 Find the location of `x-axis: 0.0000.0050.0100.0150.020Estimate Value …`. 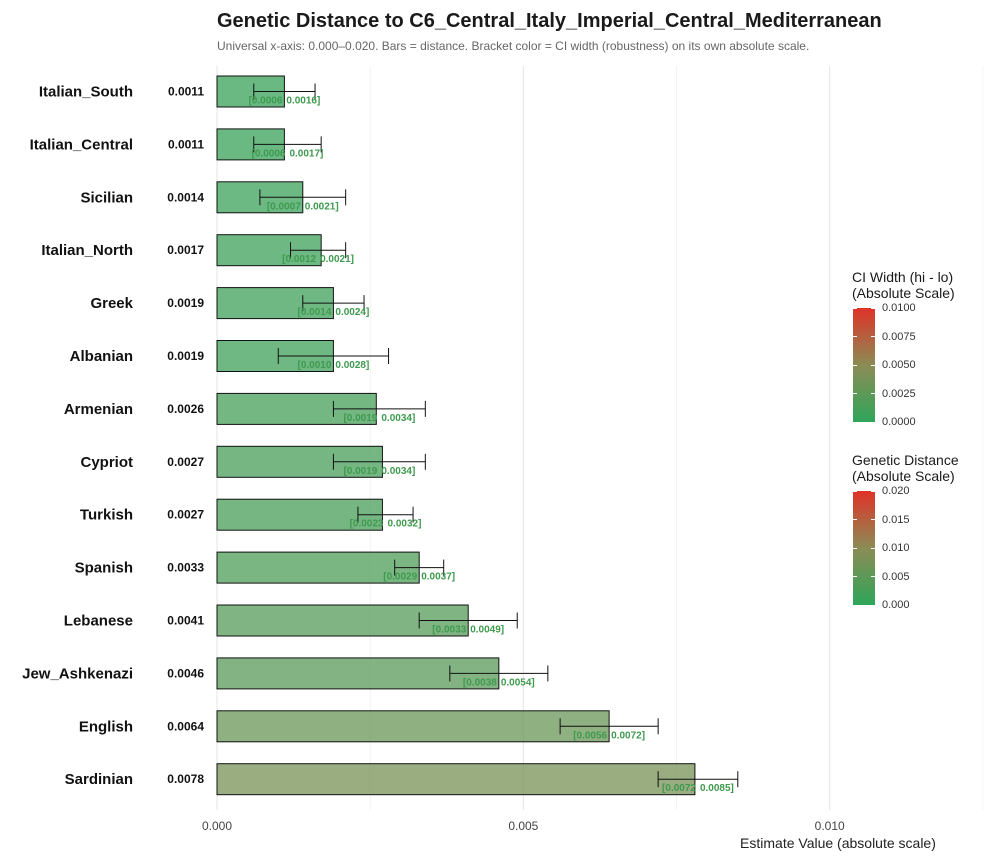

x-axis: 0.0000.0050.0100.0150.020Estimate Value … is located at coordinates (603, 835).